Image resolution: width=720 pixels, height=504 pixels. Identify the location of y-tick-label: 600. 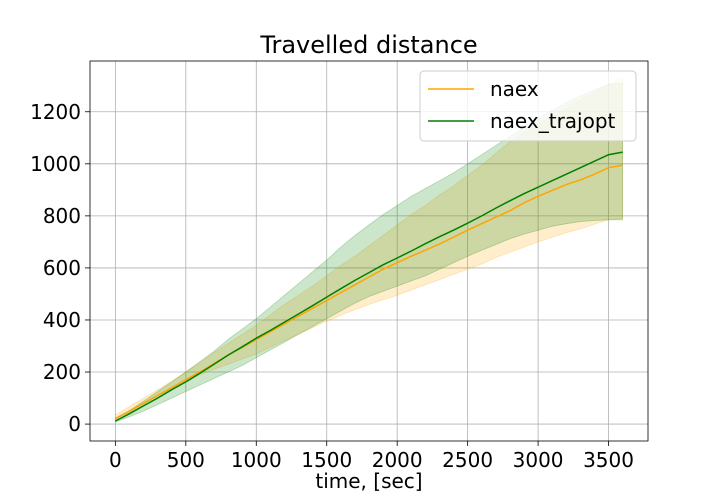
(62, 268).